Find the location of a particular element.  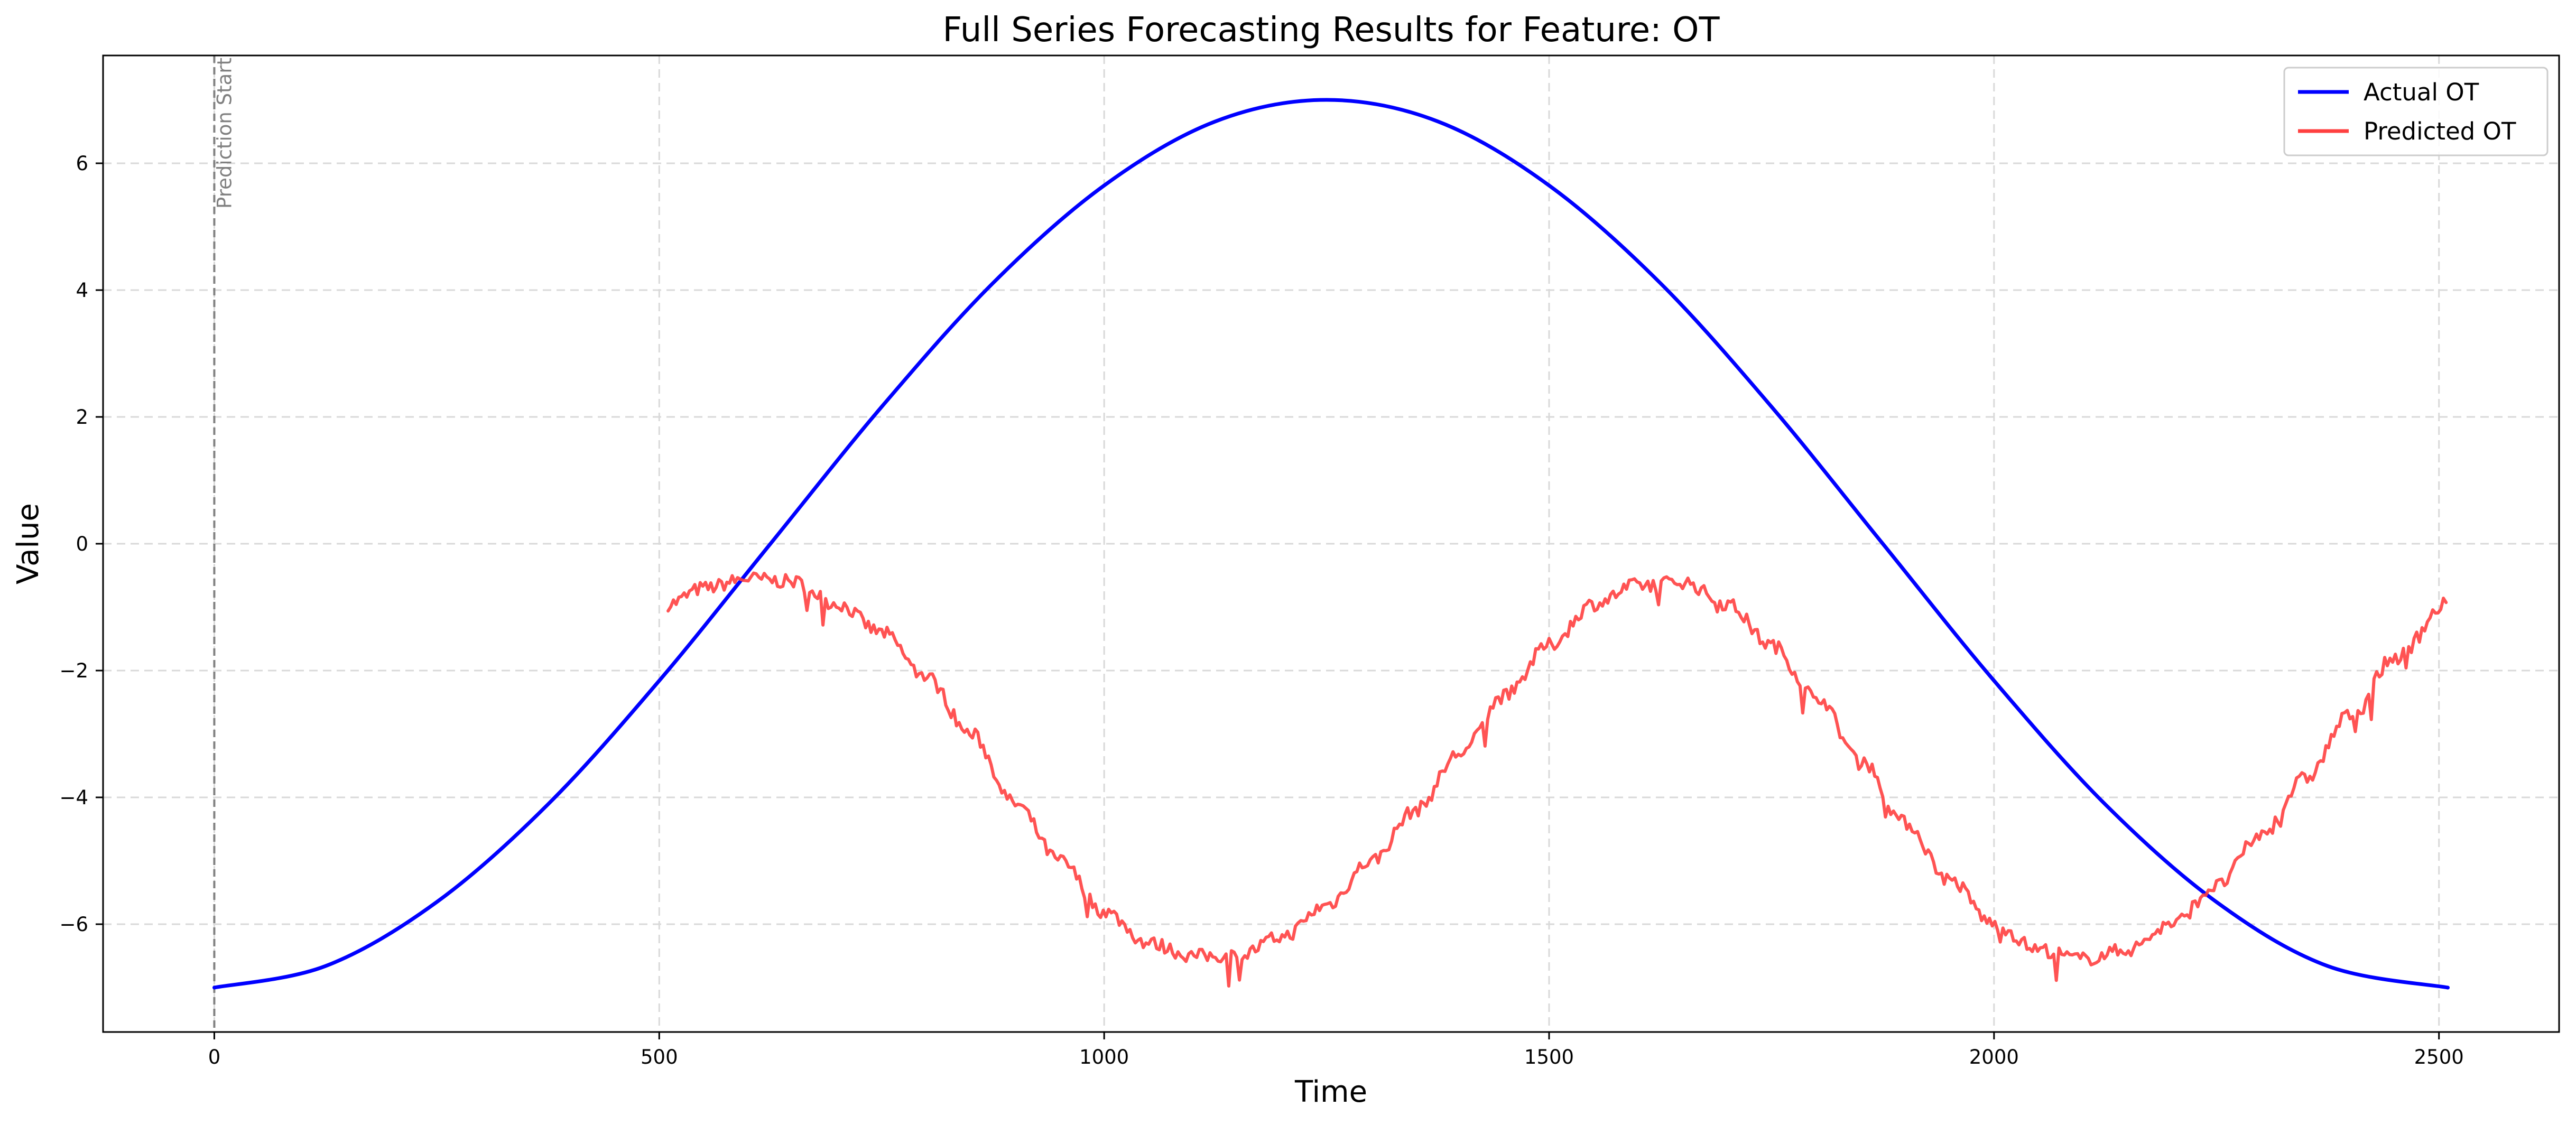

legend-label-actual: Actual OT is located at coordinates (2421, 92).